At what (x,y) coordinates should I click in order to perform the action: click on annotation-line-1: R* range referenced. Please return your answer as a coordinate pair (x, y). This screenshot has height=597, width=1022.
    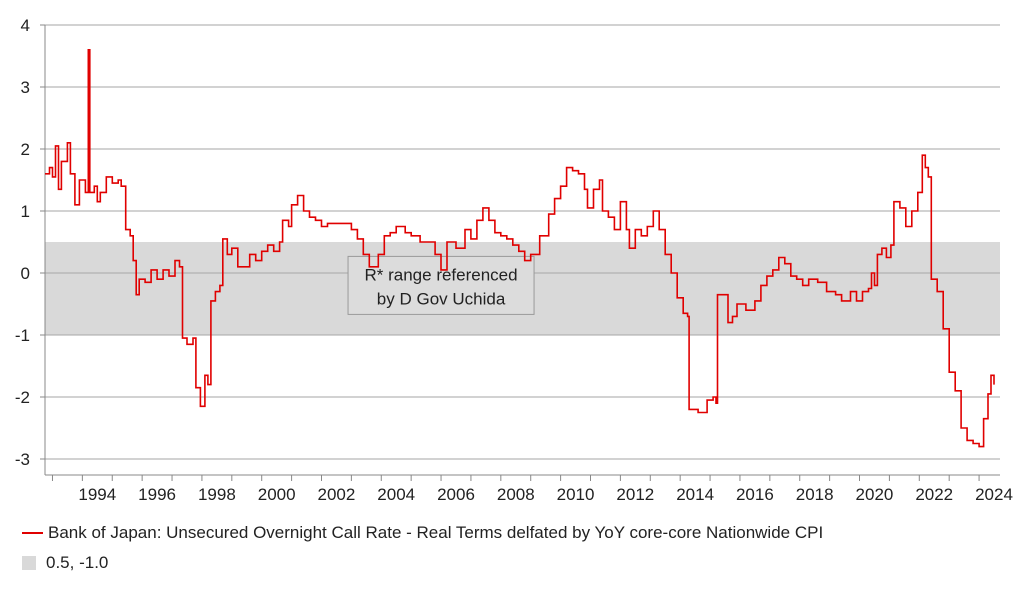
    Looking at the image, I should click on (441, 274).